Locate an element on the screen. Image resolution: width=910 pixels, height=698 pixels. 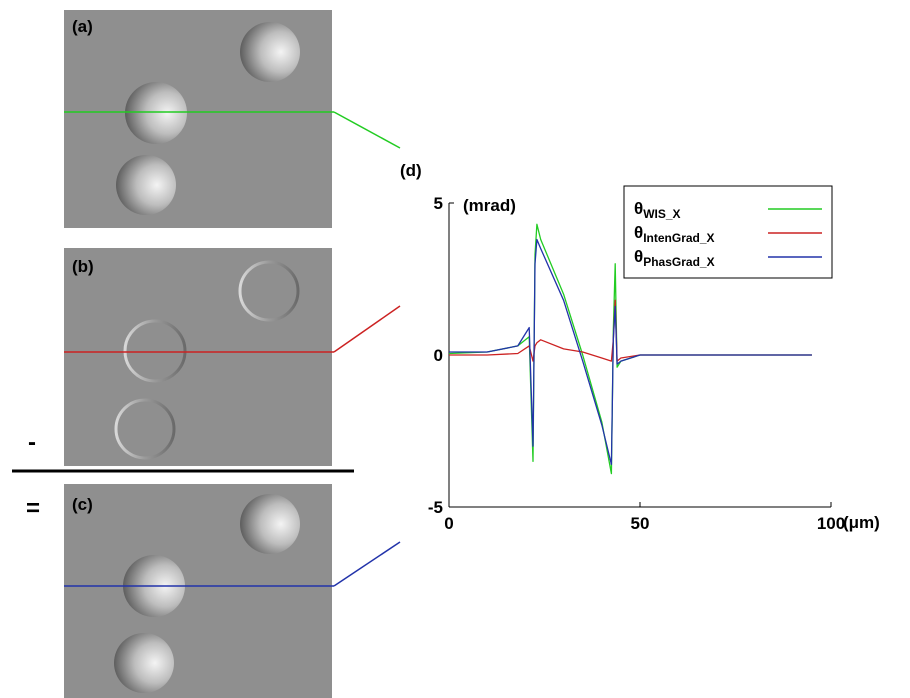
panel-c-connector is located at coordinates (367, 564).